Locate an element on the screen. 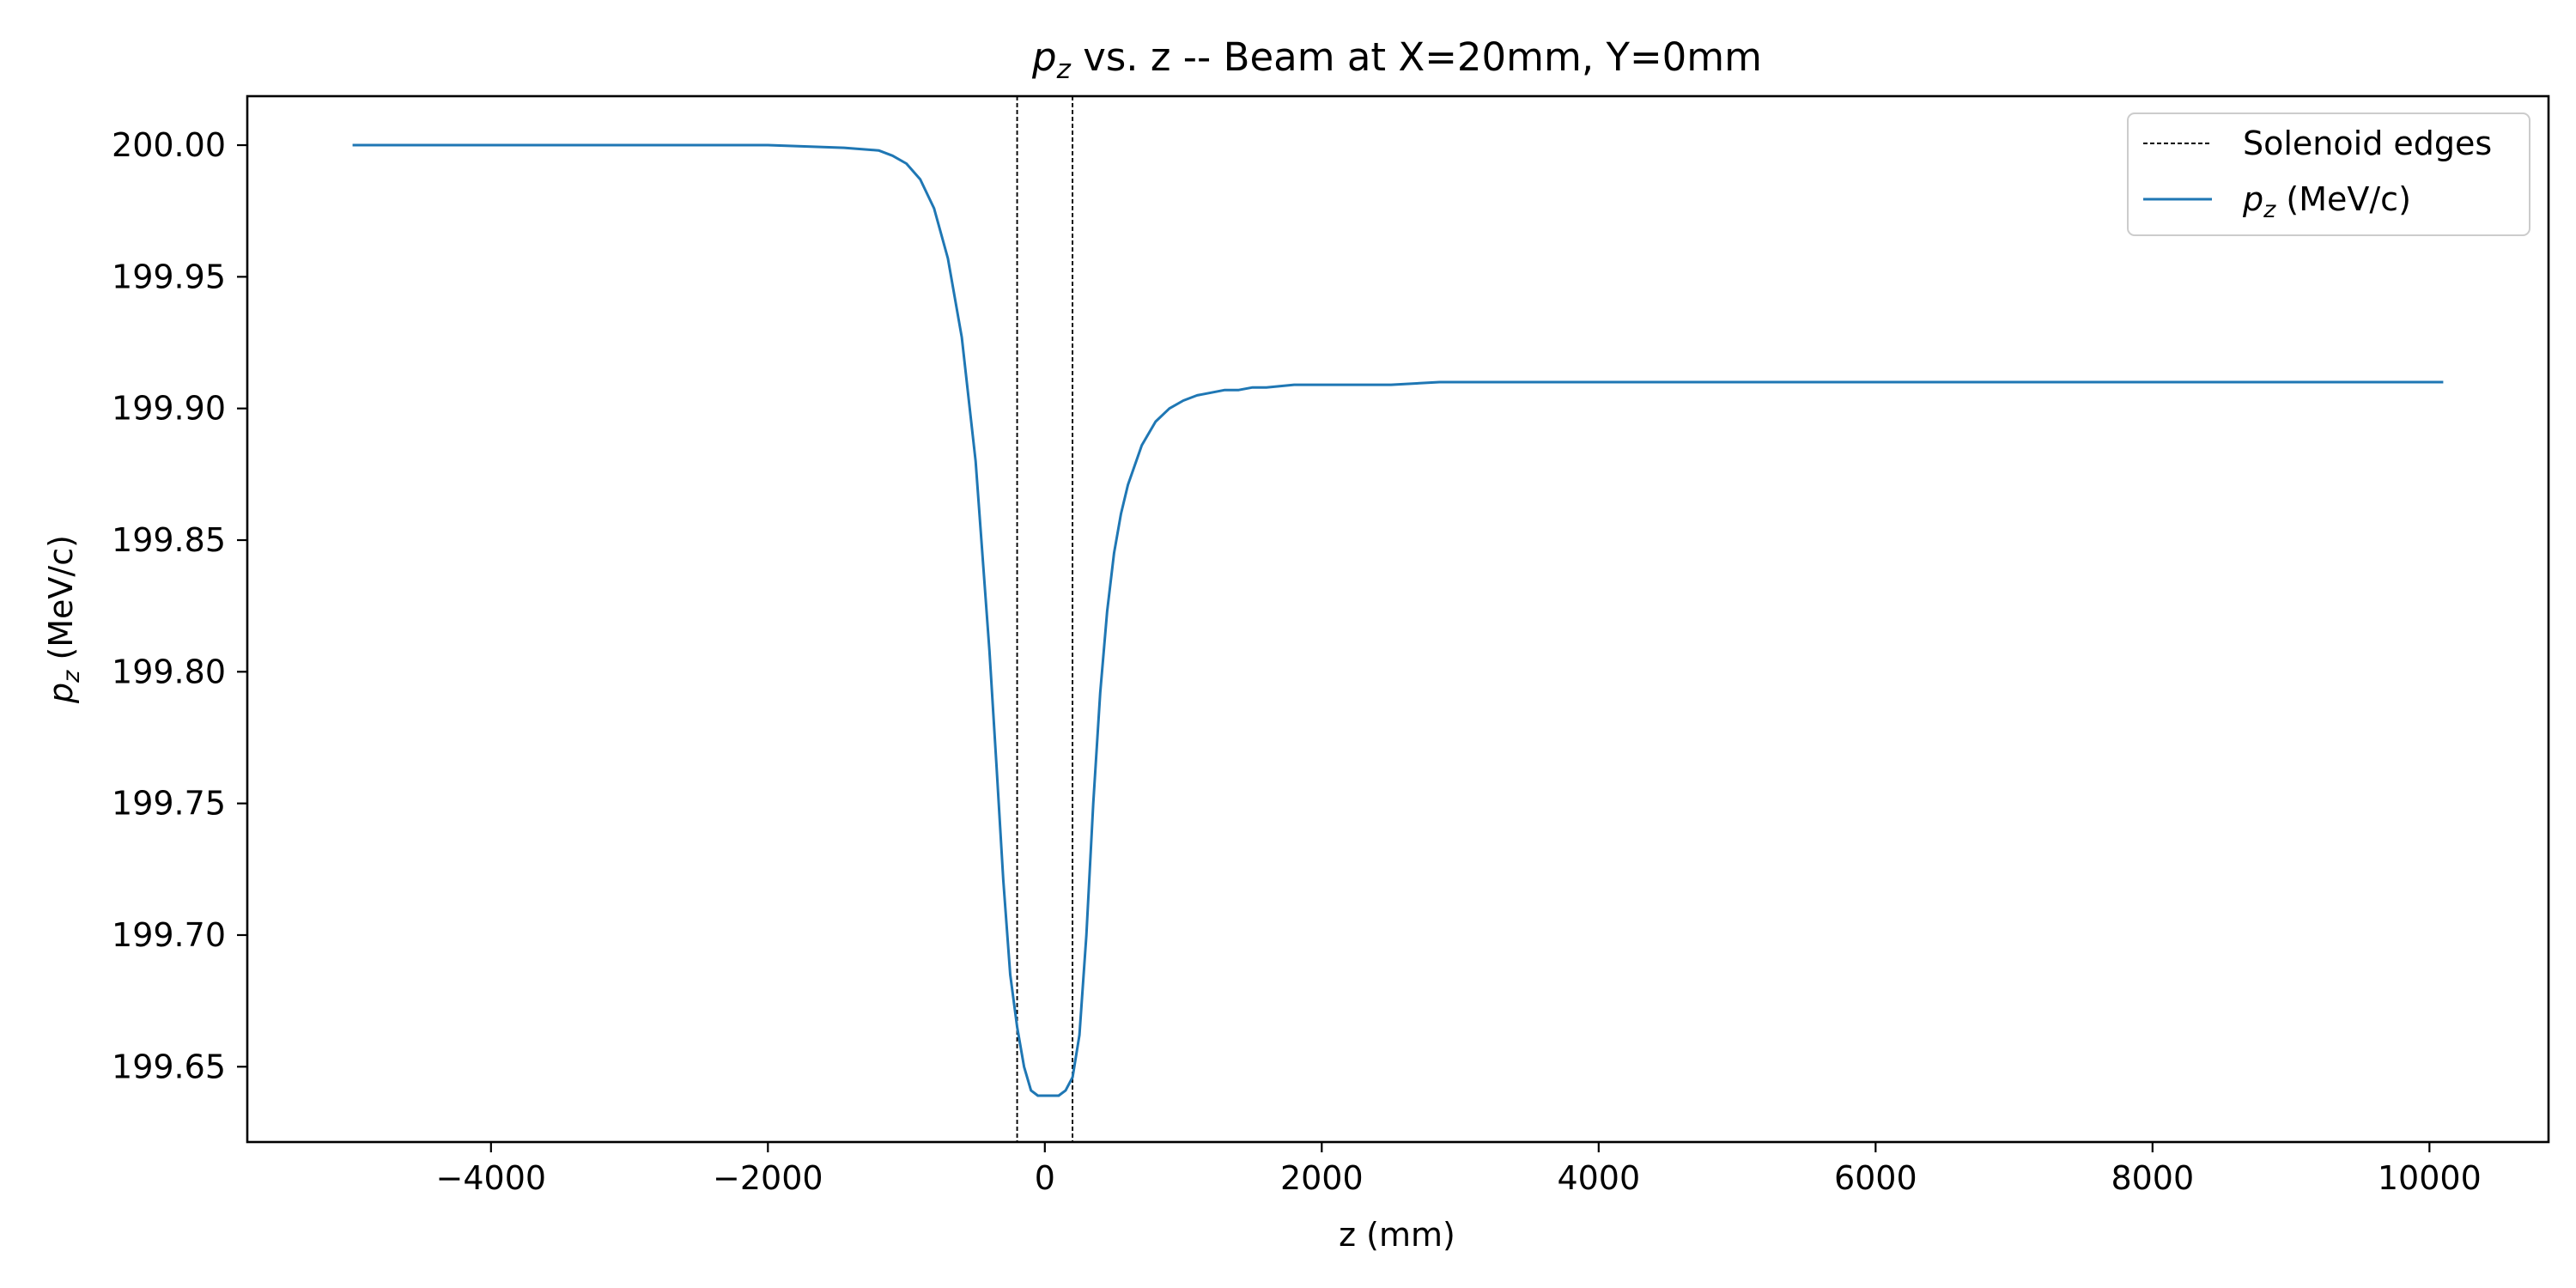  y-tick-label: 199.80 is located at coordinates (169, 671).